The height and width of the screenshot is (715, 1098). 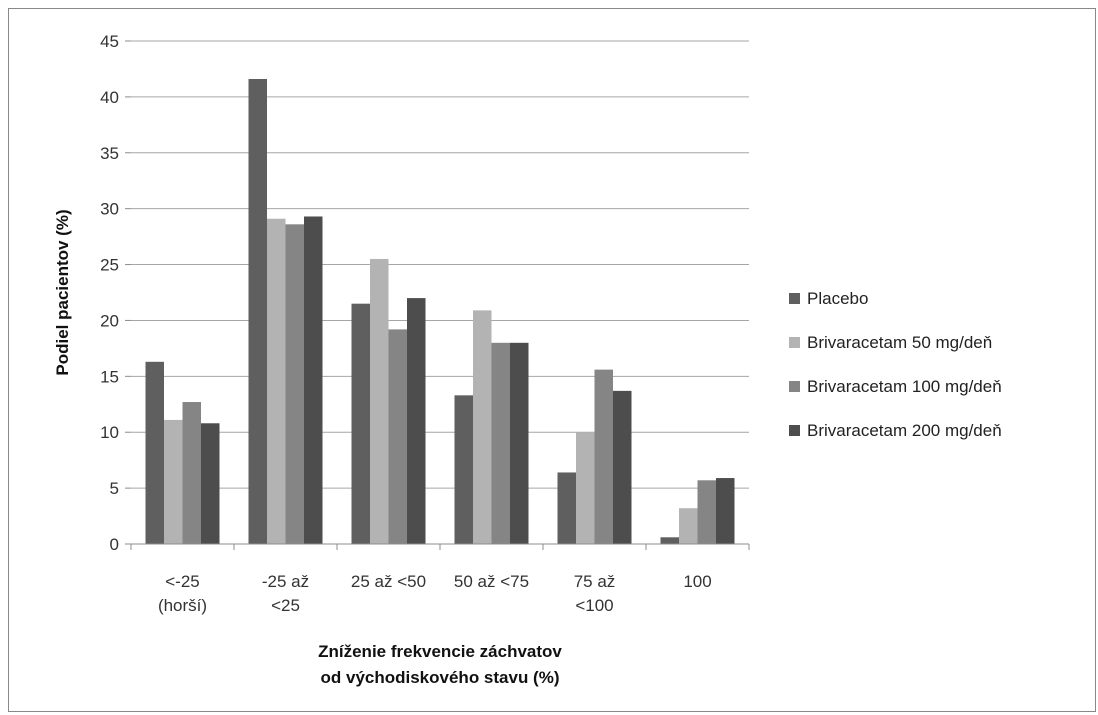 I want to click on x-tick-label: 75 až <100, so click(x=595, y=593).